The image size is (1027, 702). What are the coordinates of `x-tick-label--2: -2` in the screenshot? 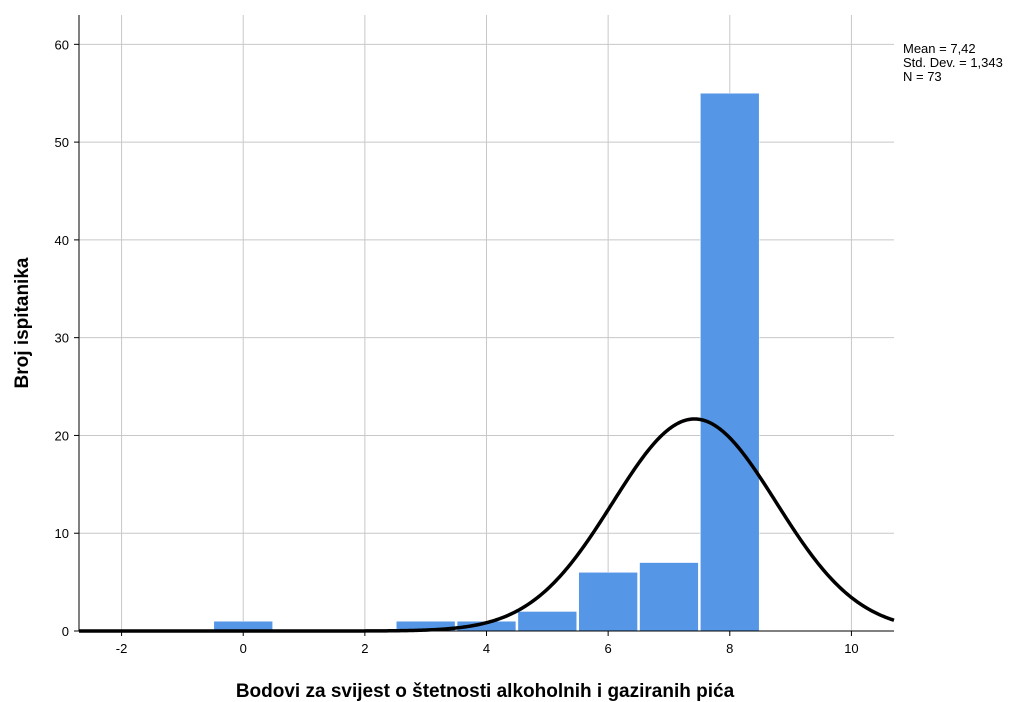 It's located at (122, 648).